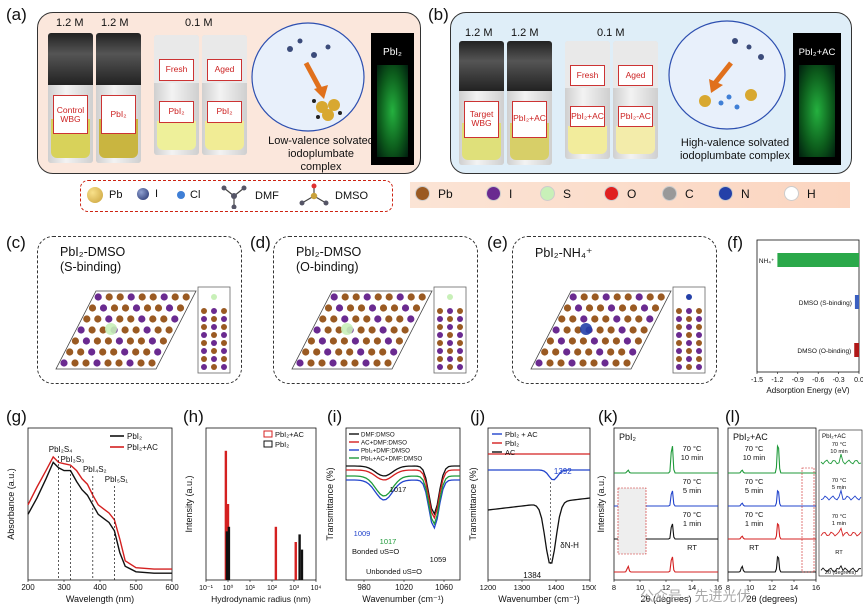 This screenshot has height=606, width=865. I want to click on vial-photo: Control WBG, so click(70, 98).